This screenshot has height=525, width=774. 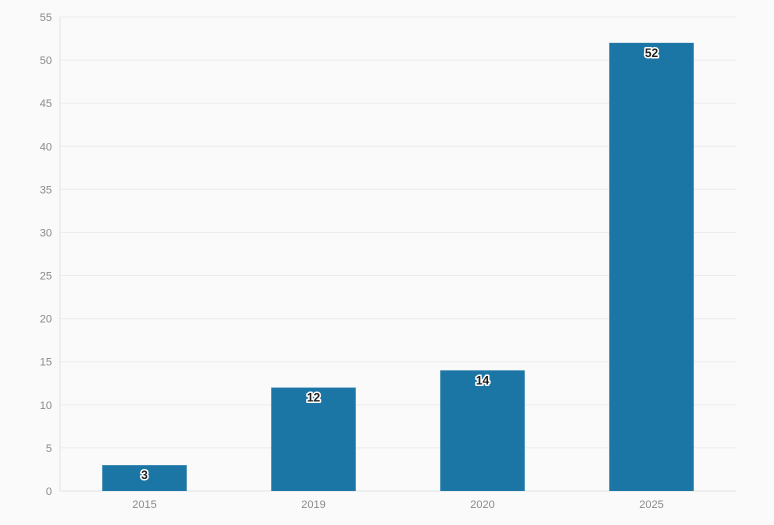 What do you see at coordinates (651, 266) in the screenshot?
I see `bar-2025` at bounding box center [651, 266].